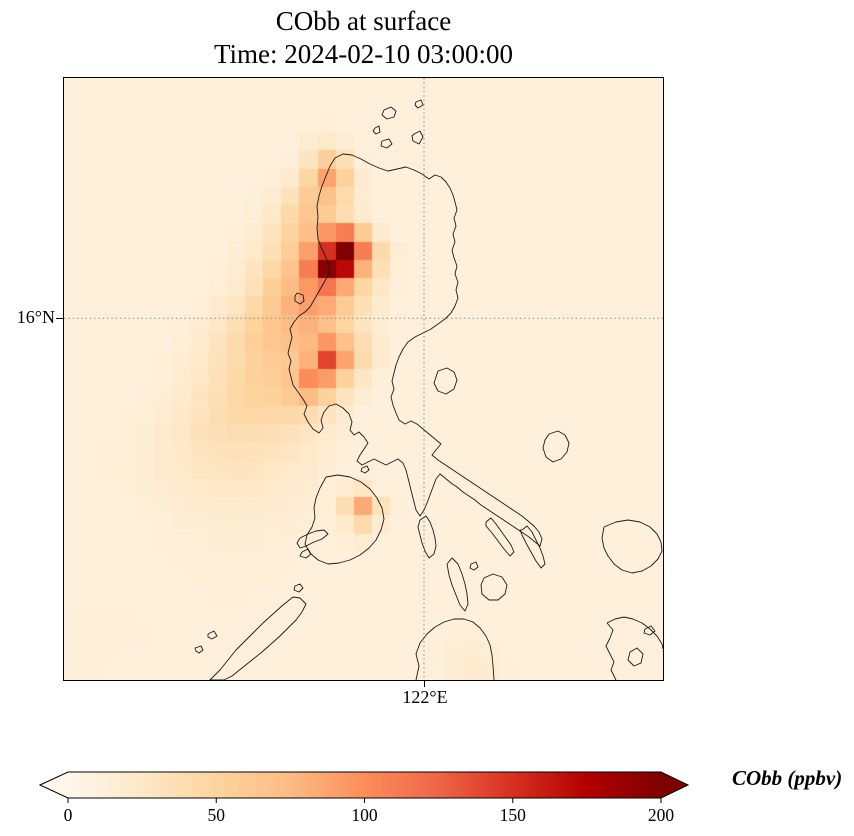 The image size is (854, 836). What do you see at coordinates (54, 785) in the screenshot?
I see `colorbar-under-arrow` at bounding box center [54, 785].